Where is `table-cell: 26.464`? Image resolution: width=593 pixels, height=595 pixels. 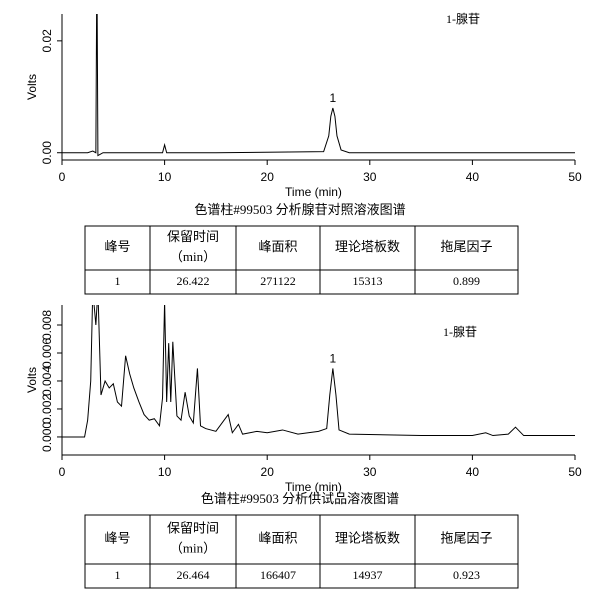 table-cell: 26.464 is located at coordinates (193, 575).